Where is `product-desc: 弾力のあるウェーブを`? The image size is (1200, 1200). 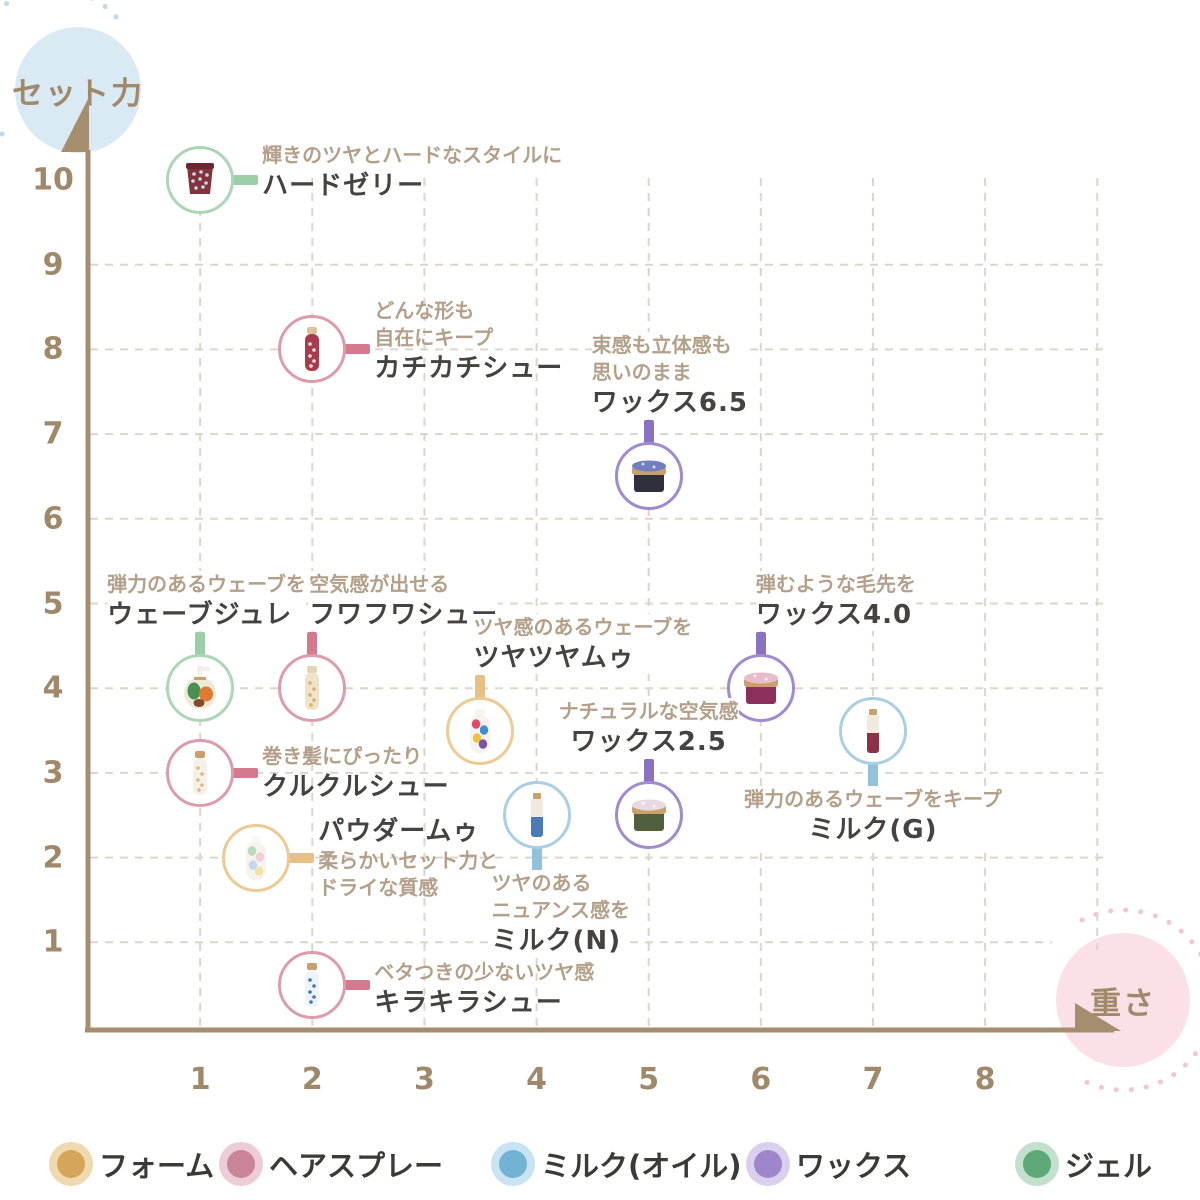 product-desc: 弾力のあるウェーブを is located at coordinates (206, 584).